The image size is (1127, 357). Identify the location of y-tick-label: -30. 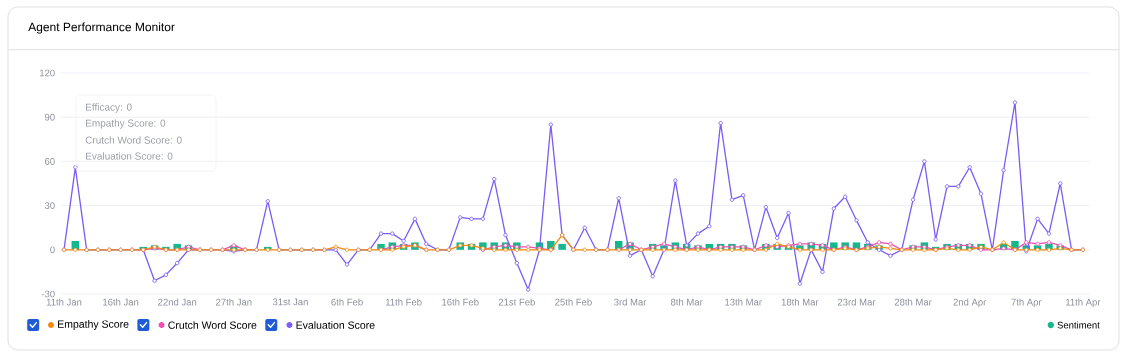
(48, 294).